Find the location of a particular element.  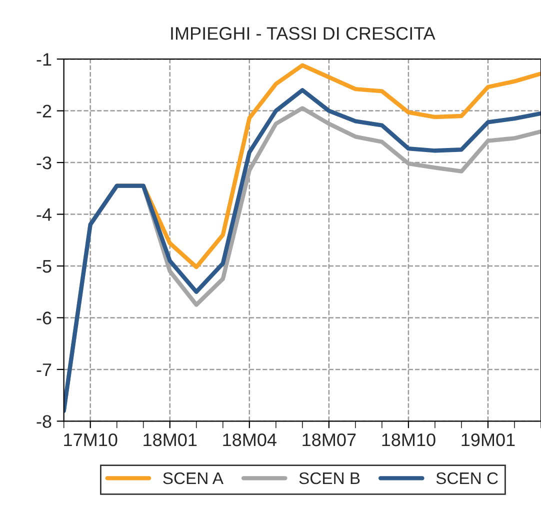

x-tick-label: 17M10 is located at coordinates (91, 439).